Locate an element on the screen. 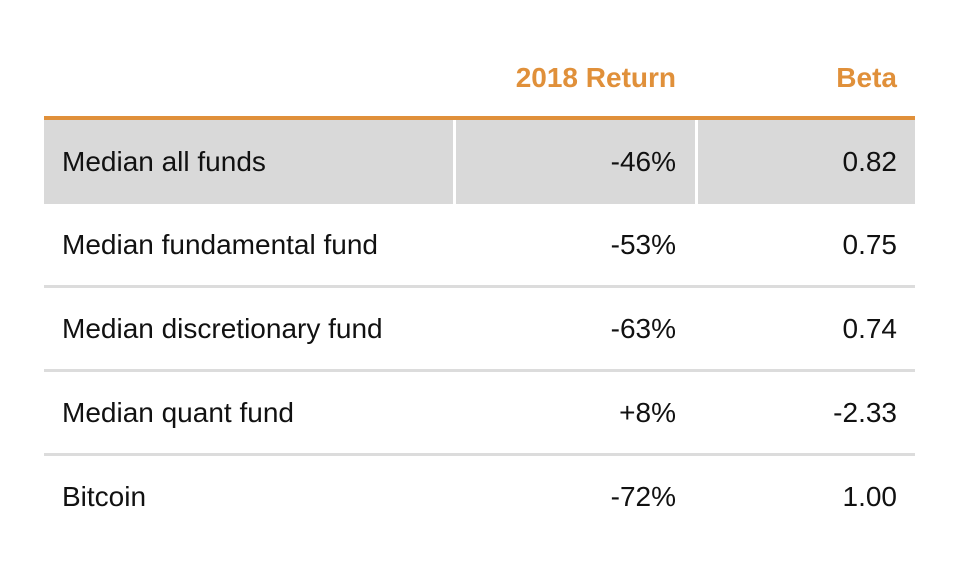 The height and width of the screenshot is (582, 968). row-label: Median all funds is located at coordinates (164, 161).